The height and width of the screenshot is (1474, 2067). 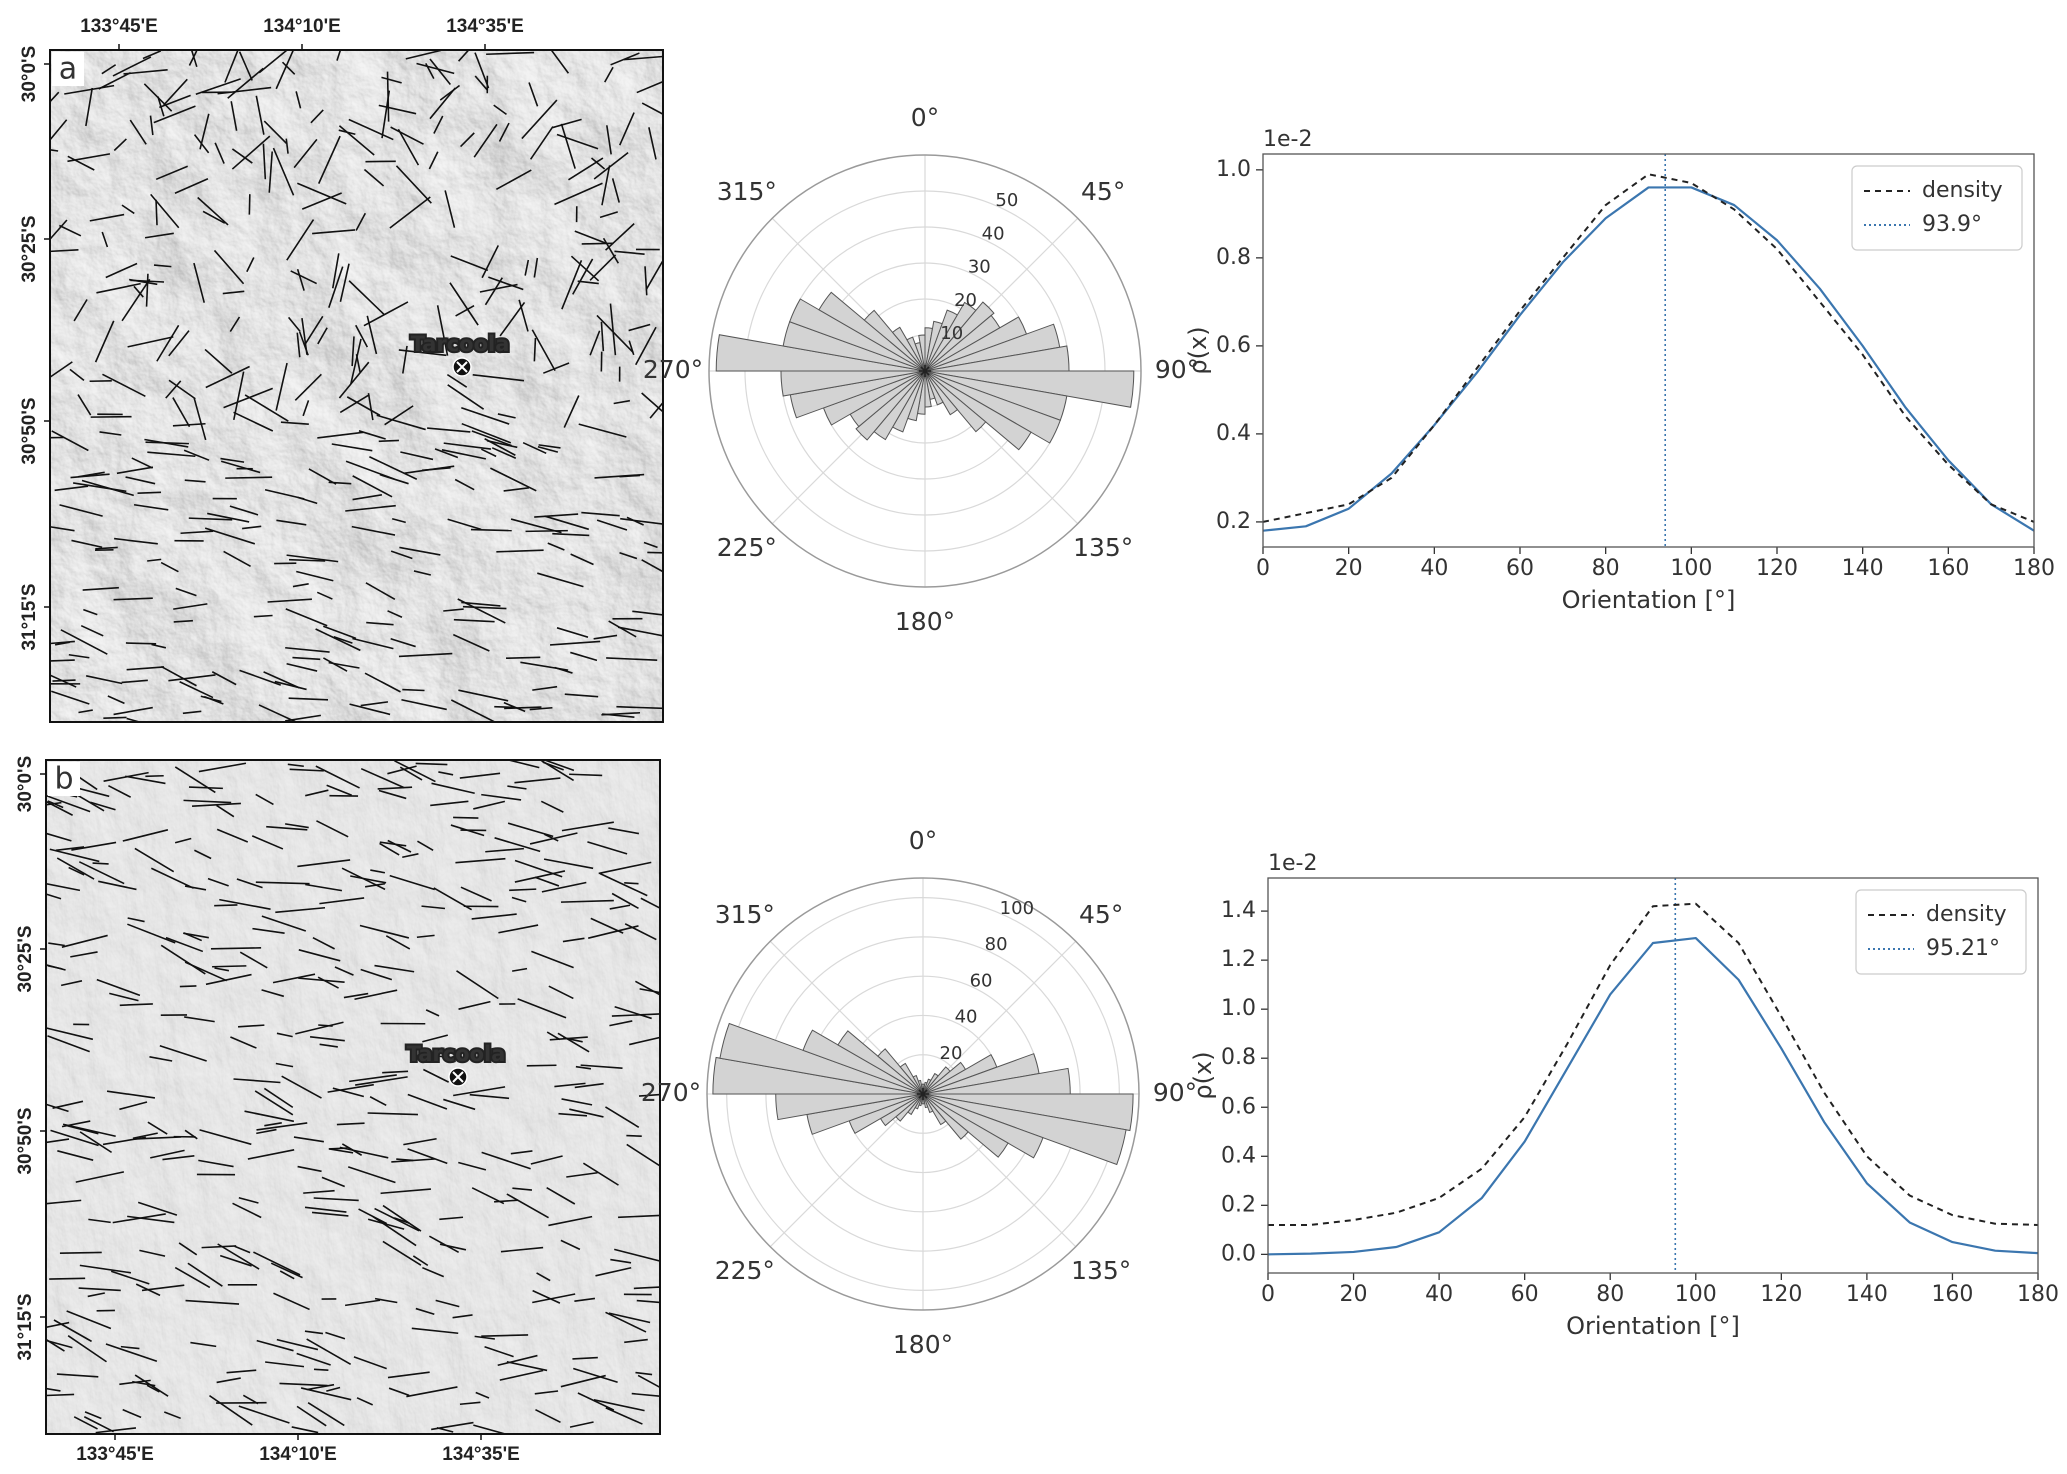 What do you see at coordinates (68, 69) in the screenshot?
I see `panel-label: a` at bounding box center [68, 69].